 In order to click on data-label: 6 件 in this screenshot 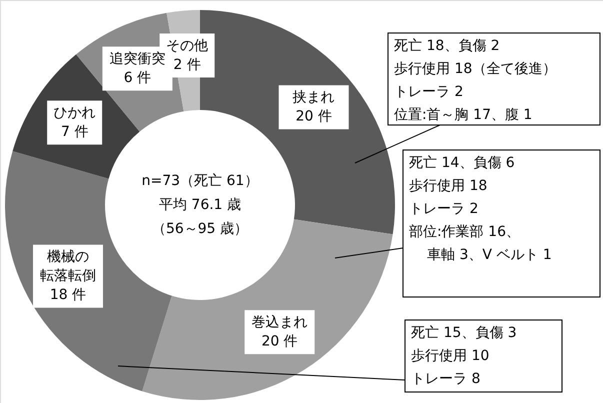, I will do `click(138, 78)`.